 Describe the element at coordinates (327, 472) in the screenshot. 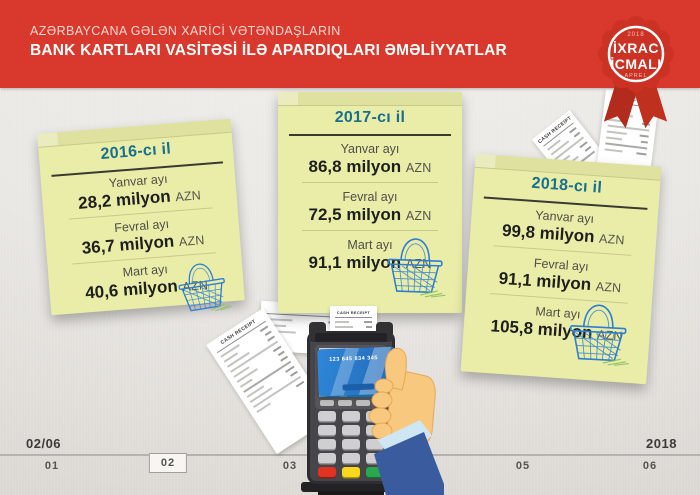

I see `cancel-key` at that location.